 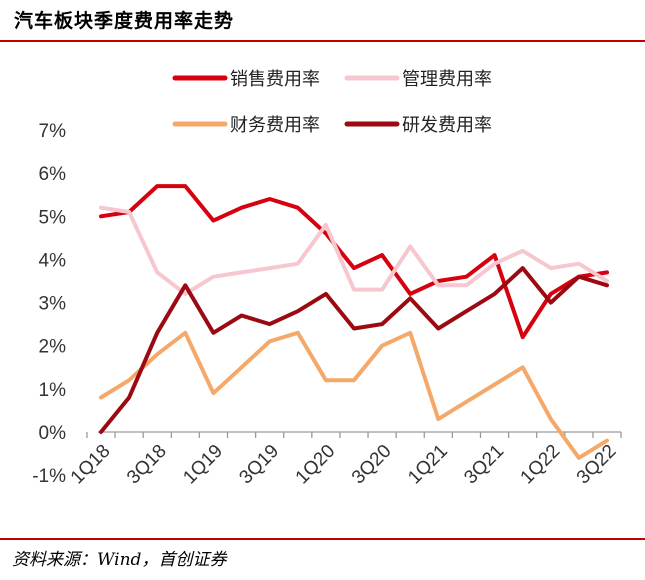 I want to click on x-tick-label: 3Q21, so click(x=484, y=465).